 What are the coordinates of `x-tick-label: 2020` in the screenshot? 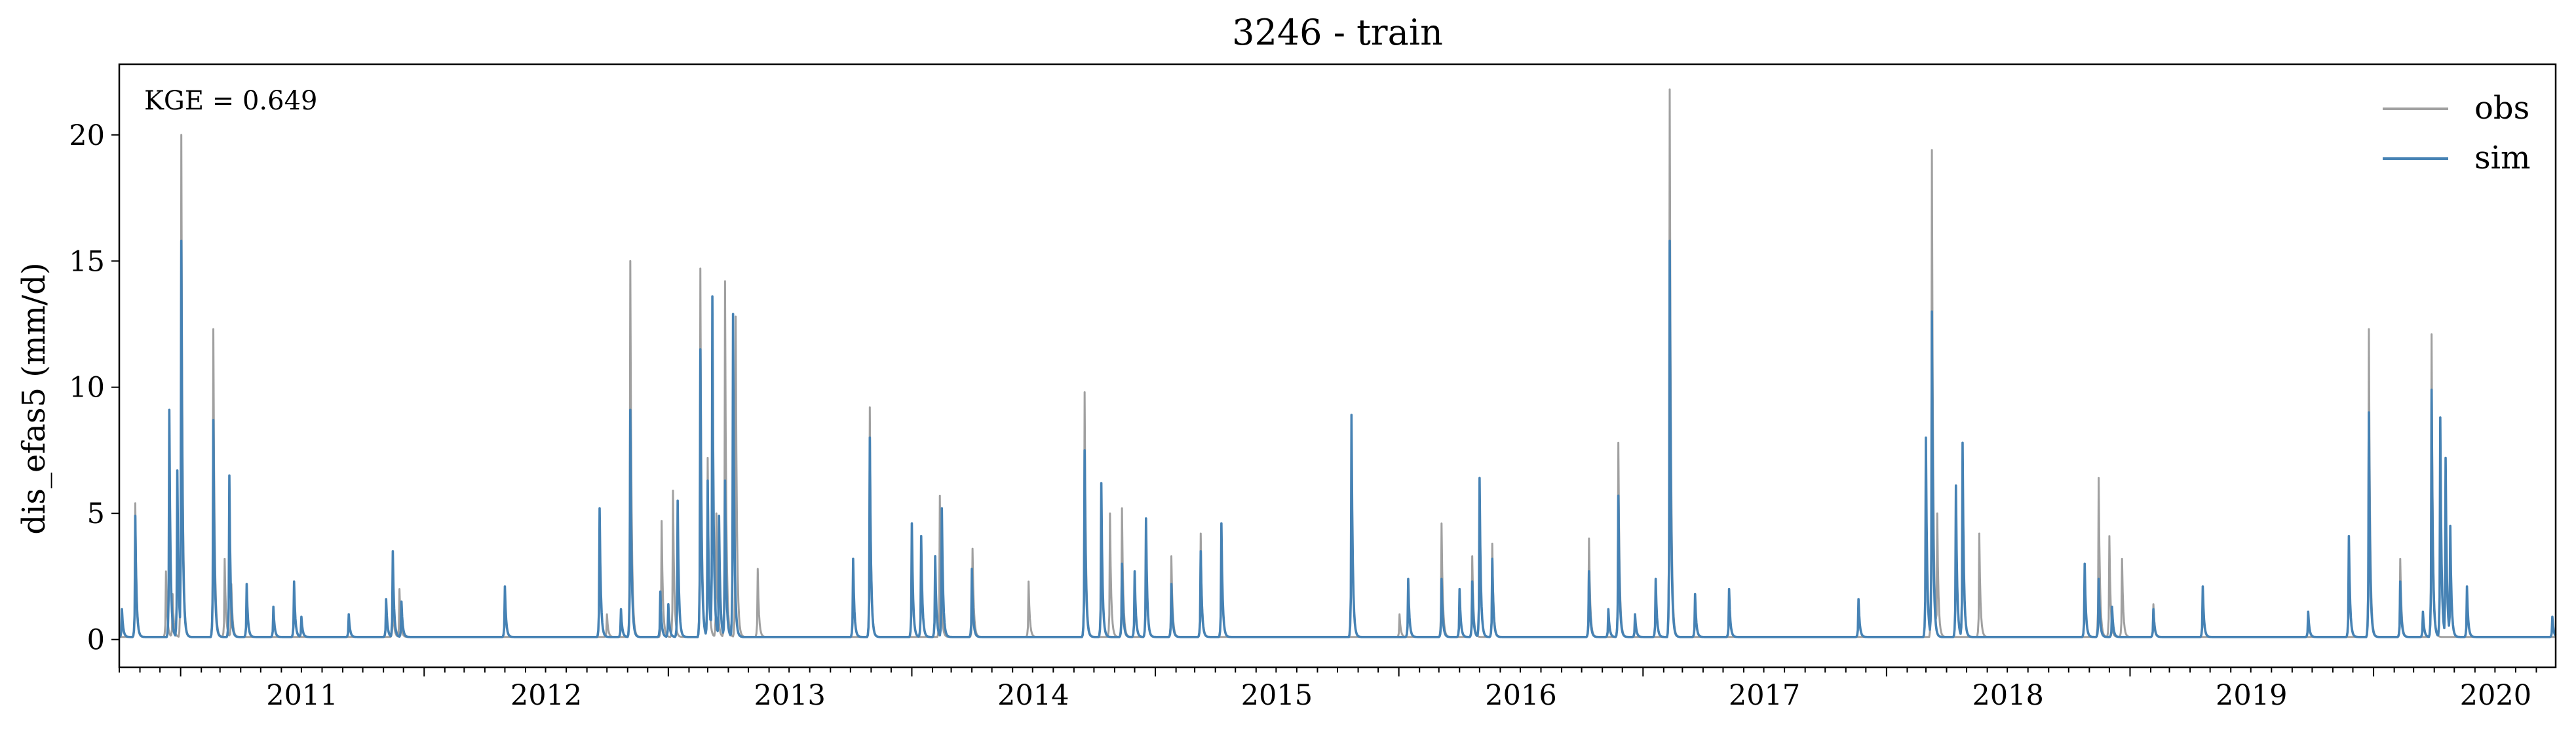 It's located at (2495, 695).